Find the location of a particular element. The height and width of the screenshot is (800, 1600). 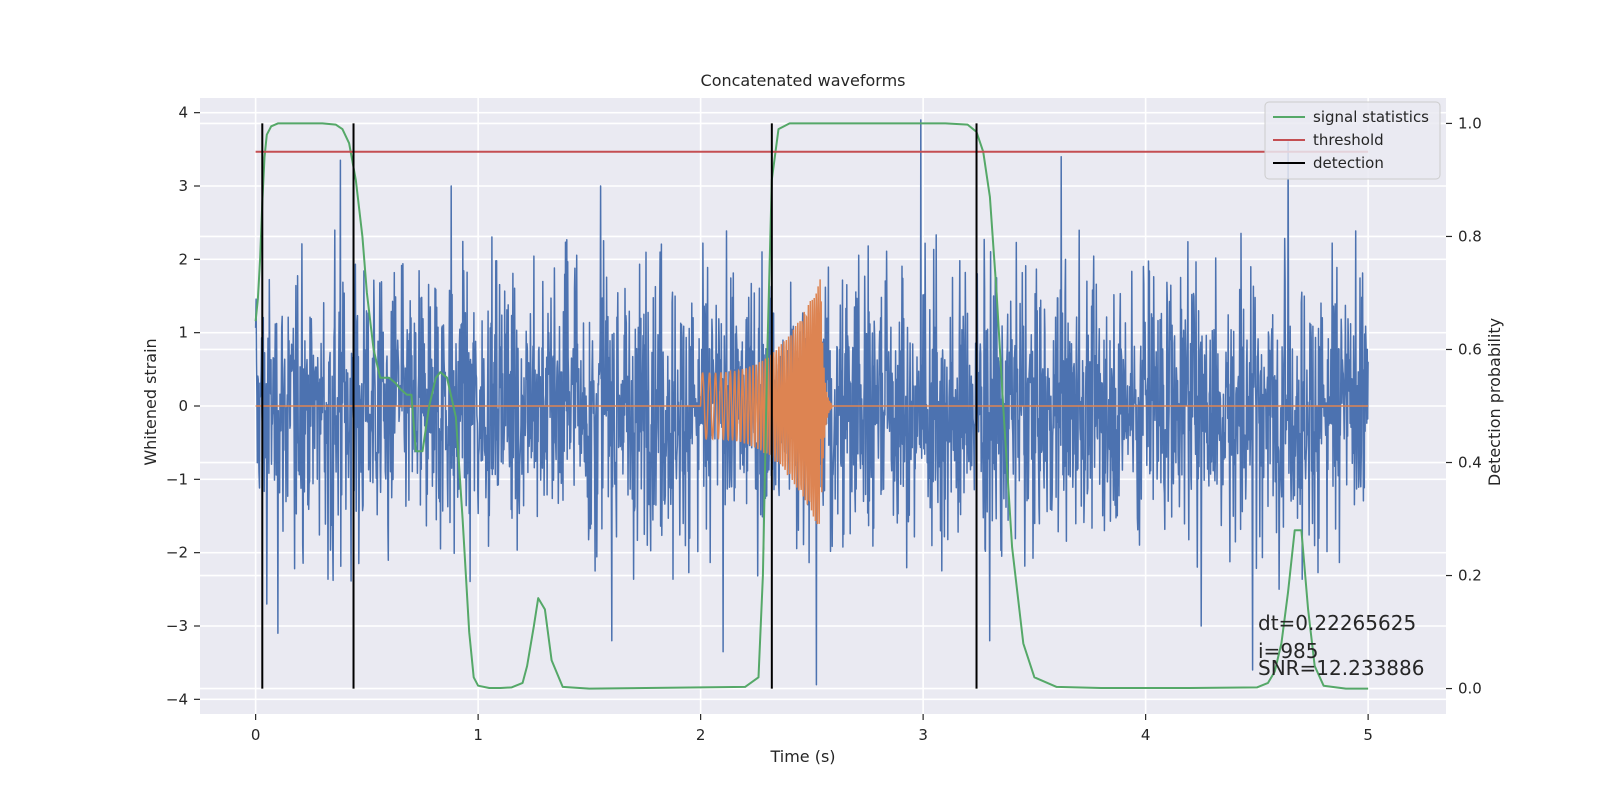

y2-tick-label: 0.4 is located at coordinates (1470, 463).